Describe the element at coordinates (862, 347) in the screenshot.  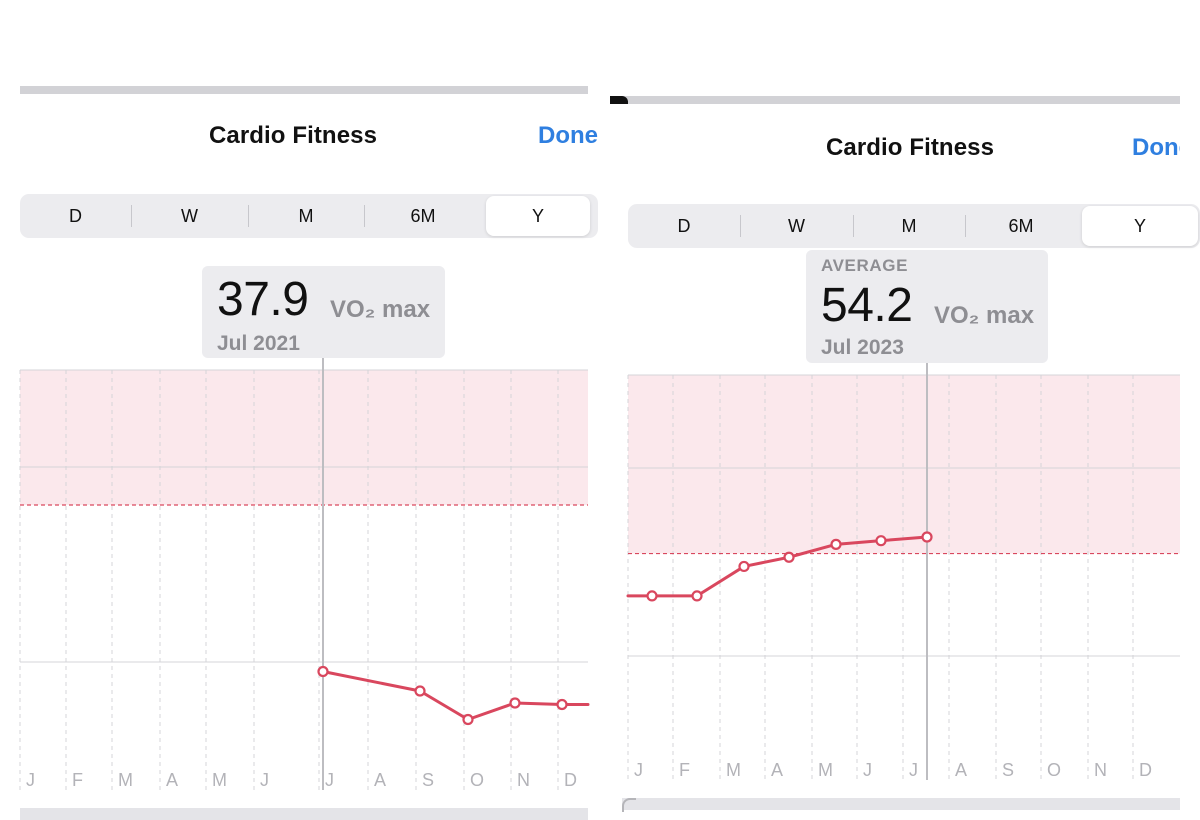
I see `callout-date: Jul 2023` at that location.